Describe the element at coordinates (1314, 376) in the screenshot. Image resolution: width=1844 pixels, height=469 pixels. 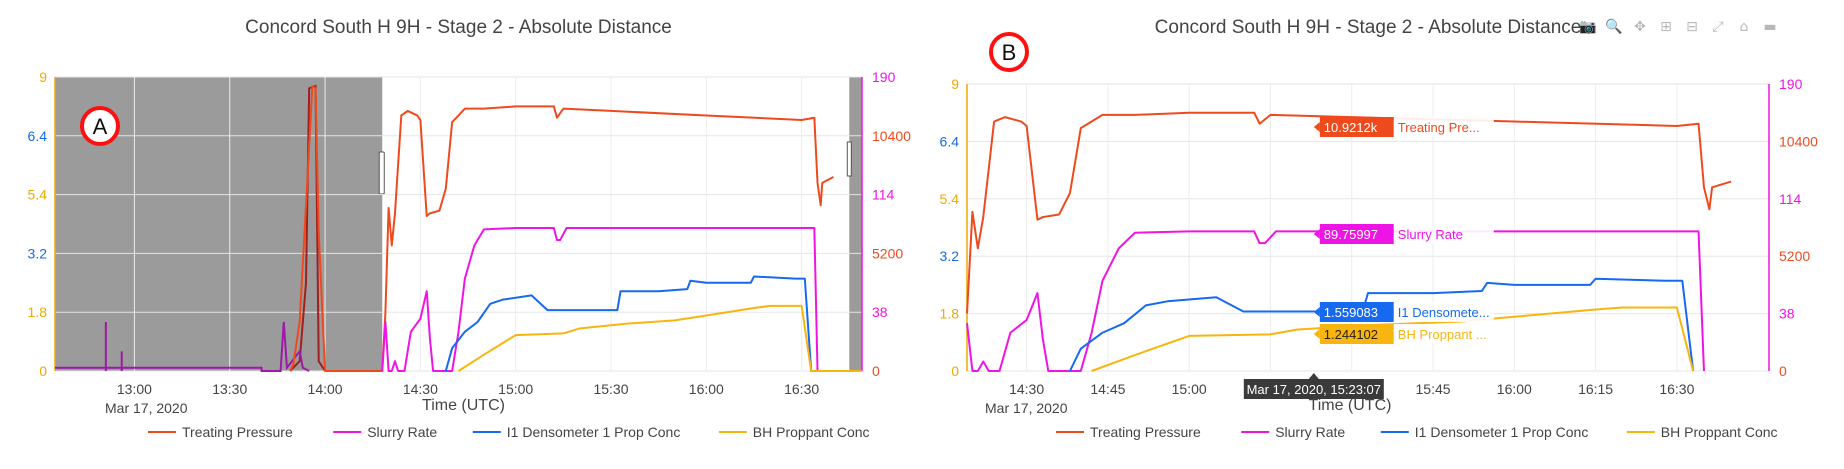
I see `hover-time-pointer` at that location.